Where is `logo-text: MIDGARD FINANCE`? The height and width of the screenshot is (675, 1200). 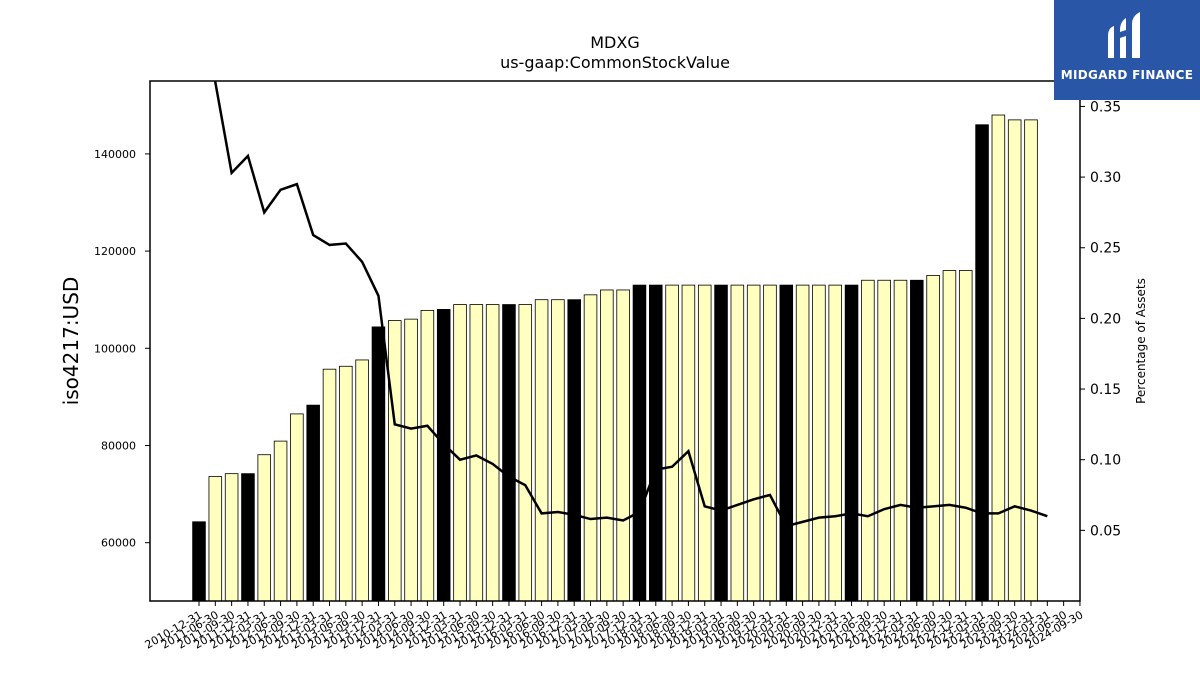
logo-text: MIDGARD FINANCE is located at coordinates (1127, 75).